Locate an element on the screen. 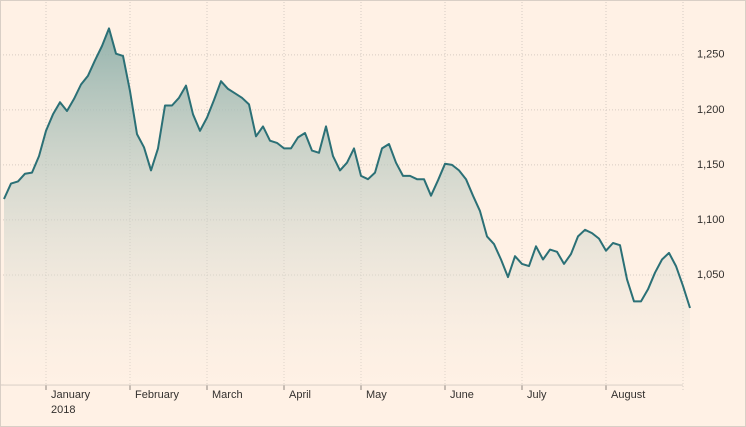  x-tick-label: April is located at coordinates (300, 395).